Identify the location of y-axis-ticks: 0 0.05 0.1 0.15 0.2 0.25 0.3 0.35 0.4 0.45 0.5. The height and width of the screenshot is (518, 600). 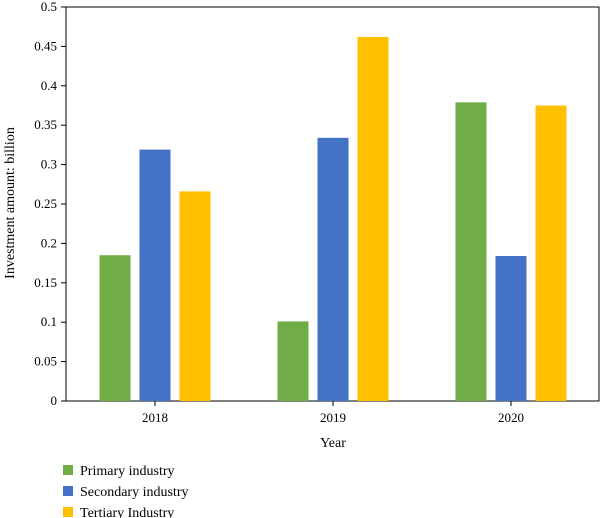
(50, 204).